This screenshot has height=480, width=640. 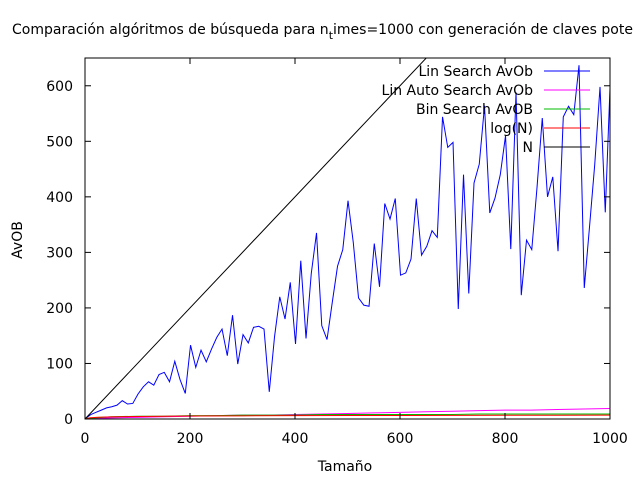 What do you see at coordinates (59, 309) in the screenshot?
I see `y-tick-label: 200` at bounding box center [59, 309].